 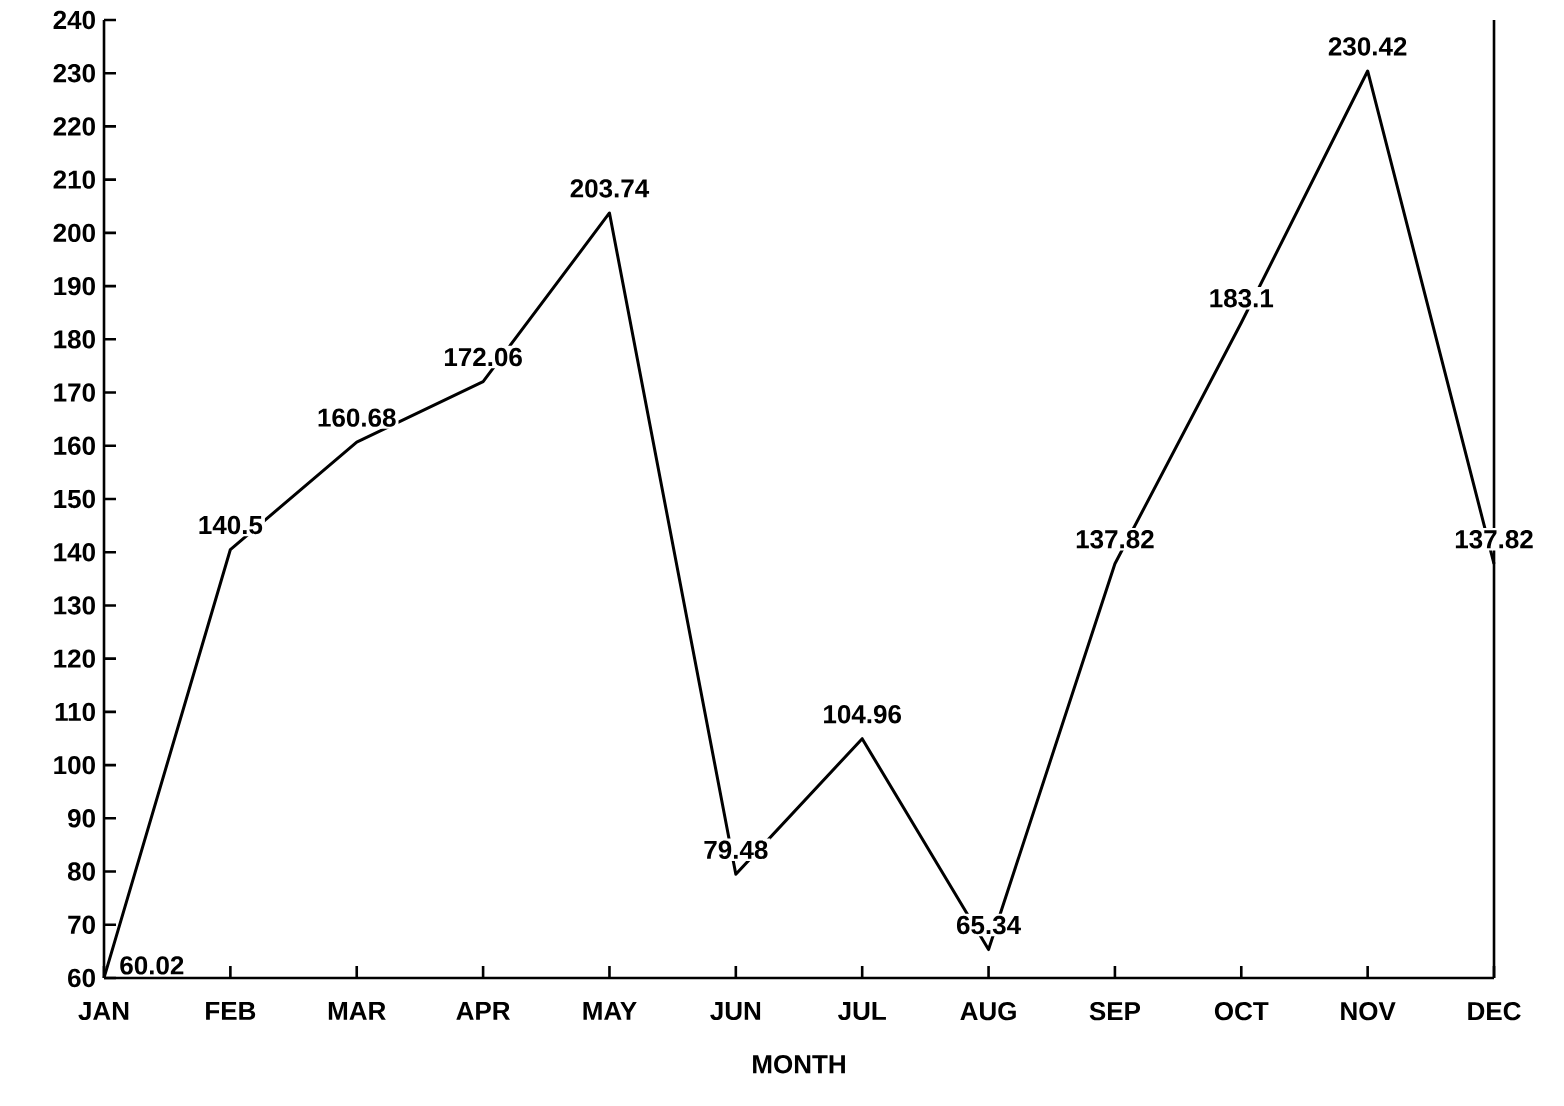 What do you see at coordinates (1368, 1011) in the screenshot?
I see `x-tick-label: NOV` at bounding box center [1368, 1011].